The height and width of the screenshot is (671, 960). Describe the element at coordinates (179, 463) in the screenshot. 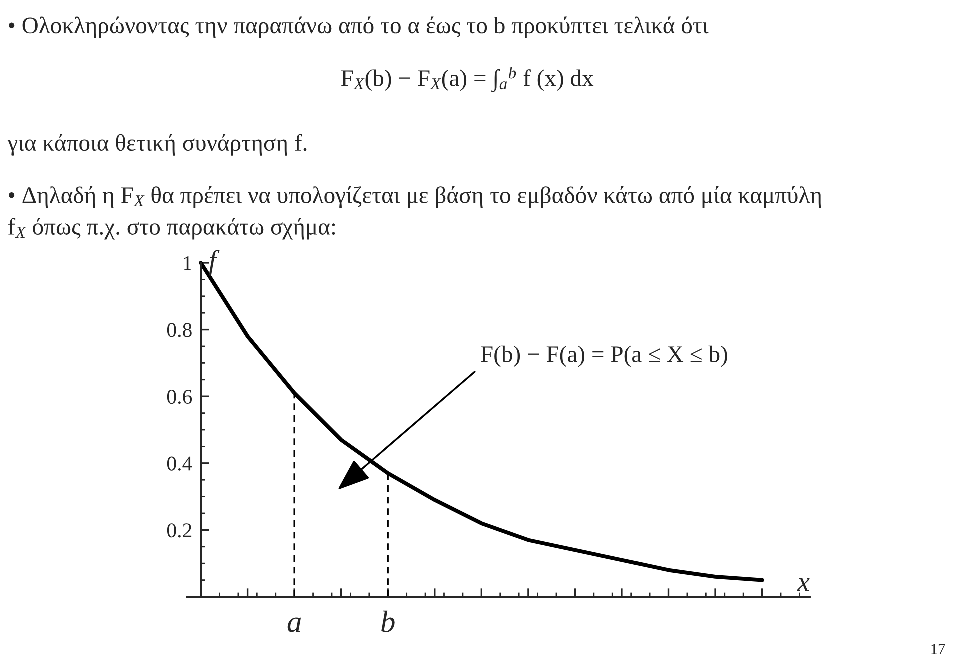

I see `y-tick-label: 0.4` at that location.